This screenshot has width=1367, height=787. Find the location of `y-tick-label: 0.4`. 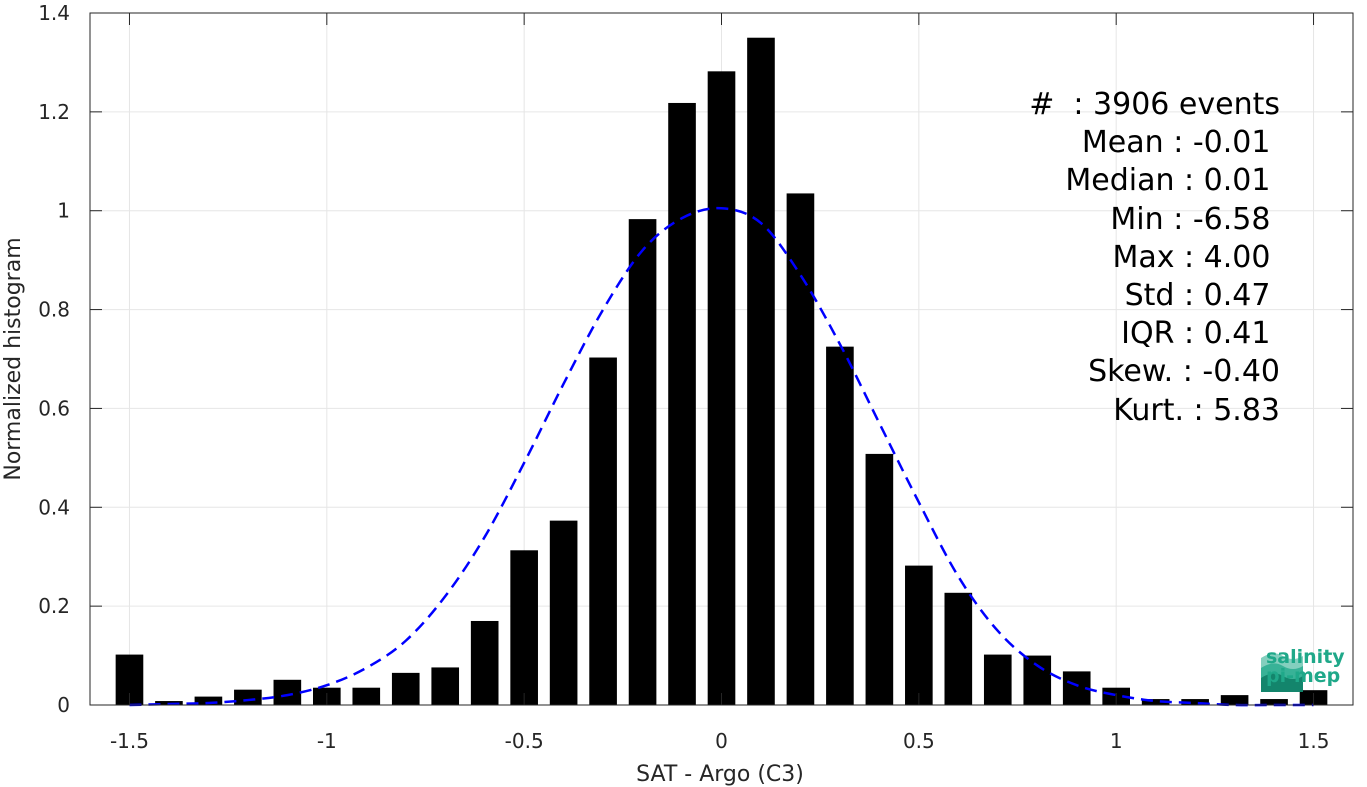

y-tick-label: 0.4 is located at coordinates (54, 507).